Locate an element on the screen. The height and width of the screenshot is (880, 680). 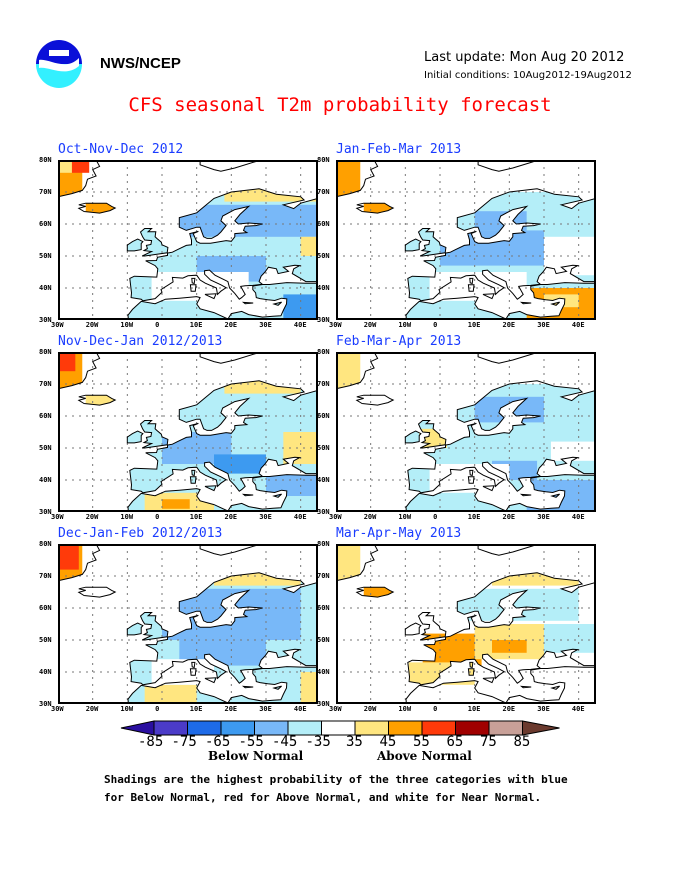
colorbar-label: -45 is located at coordinates (285, 742).